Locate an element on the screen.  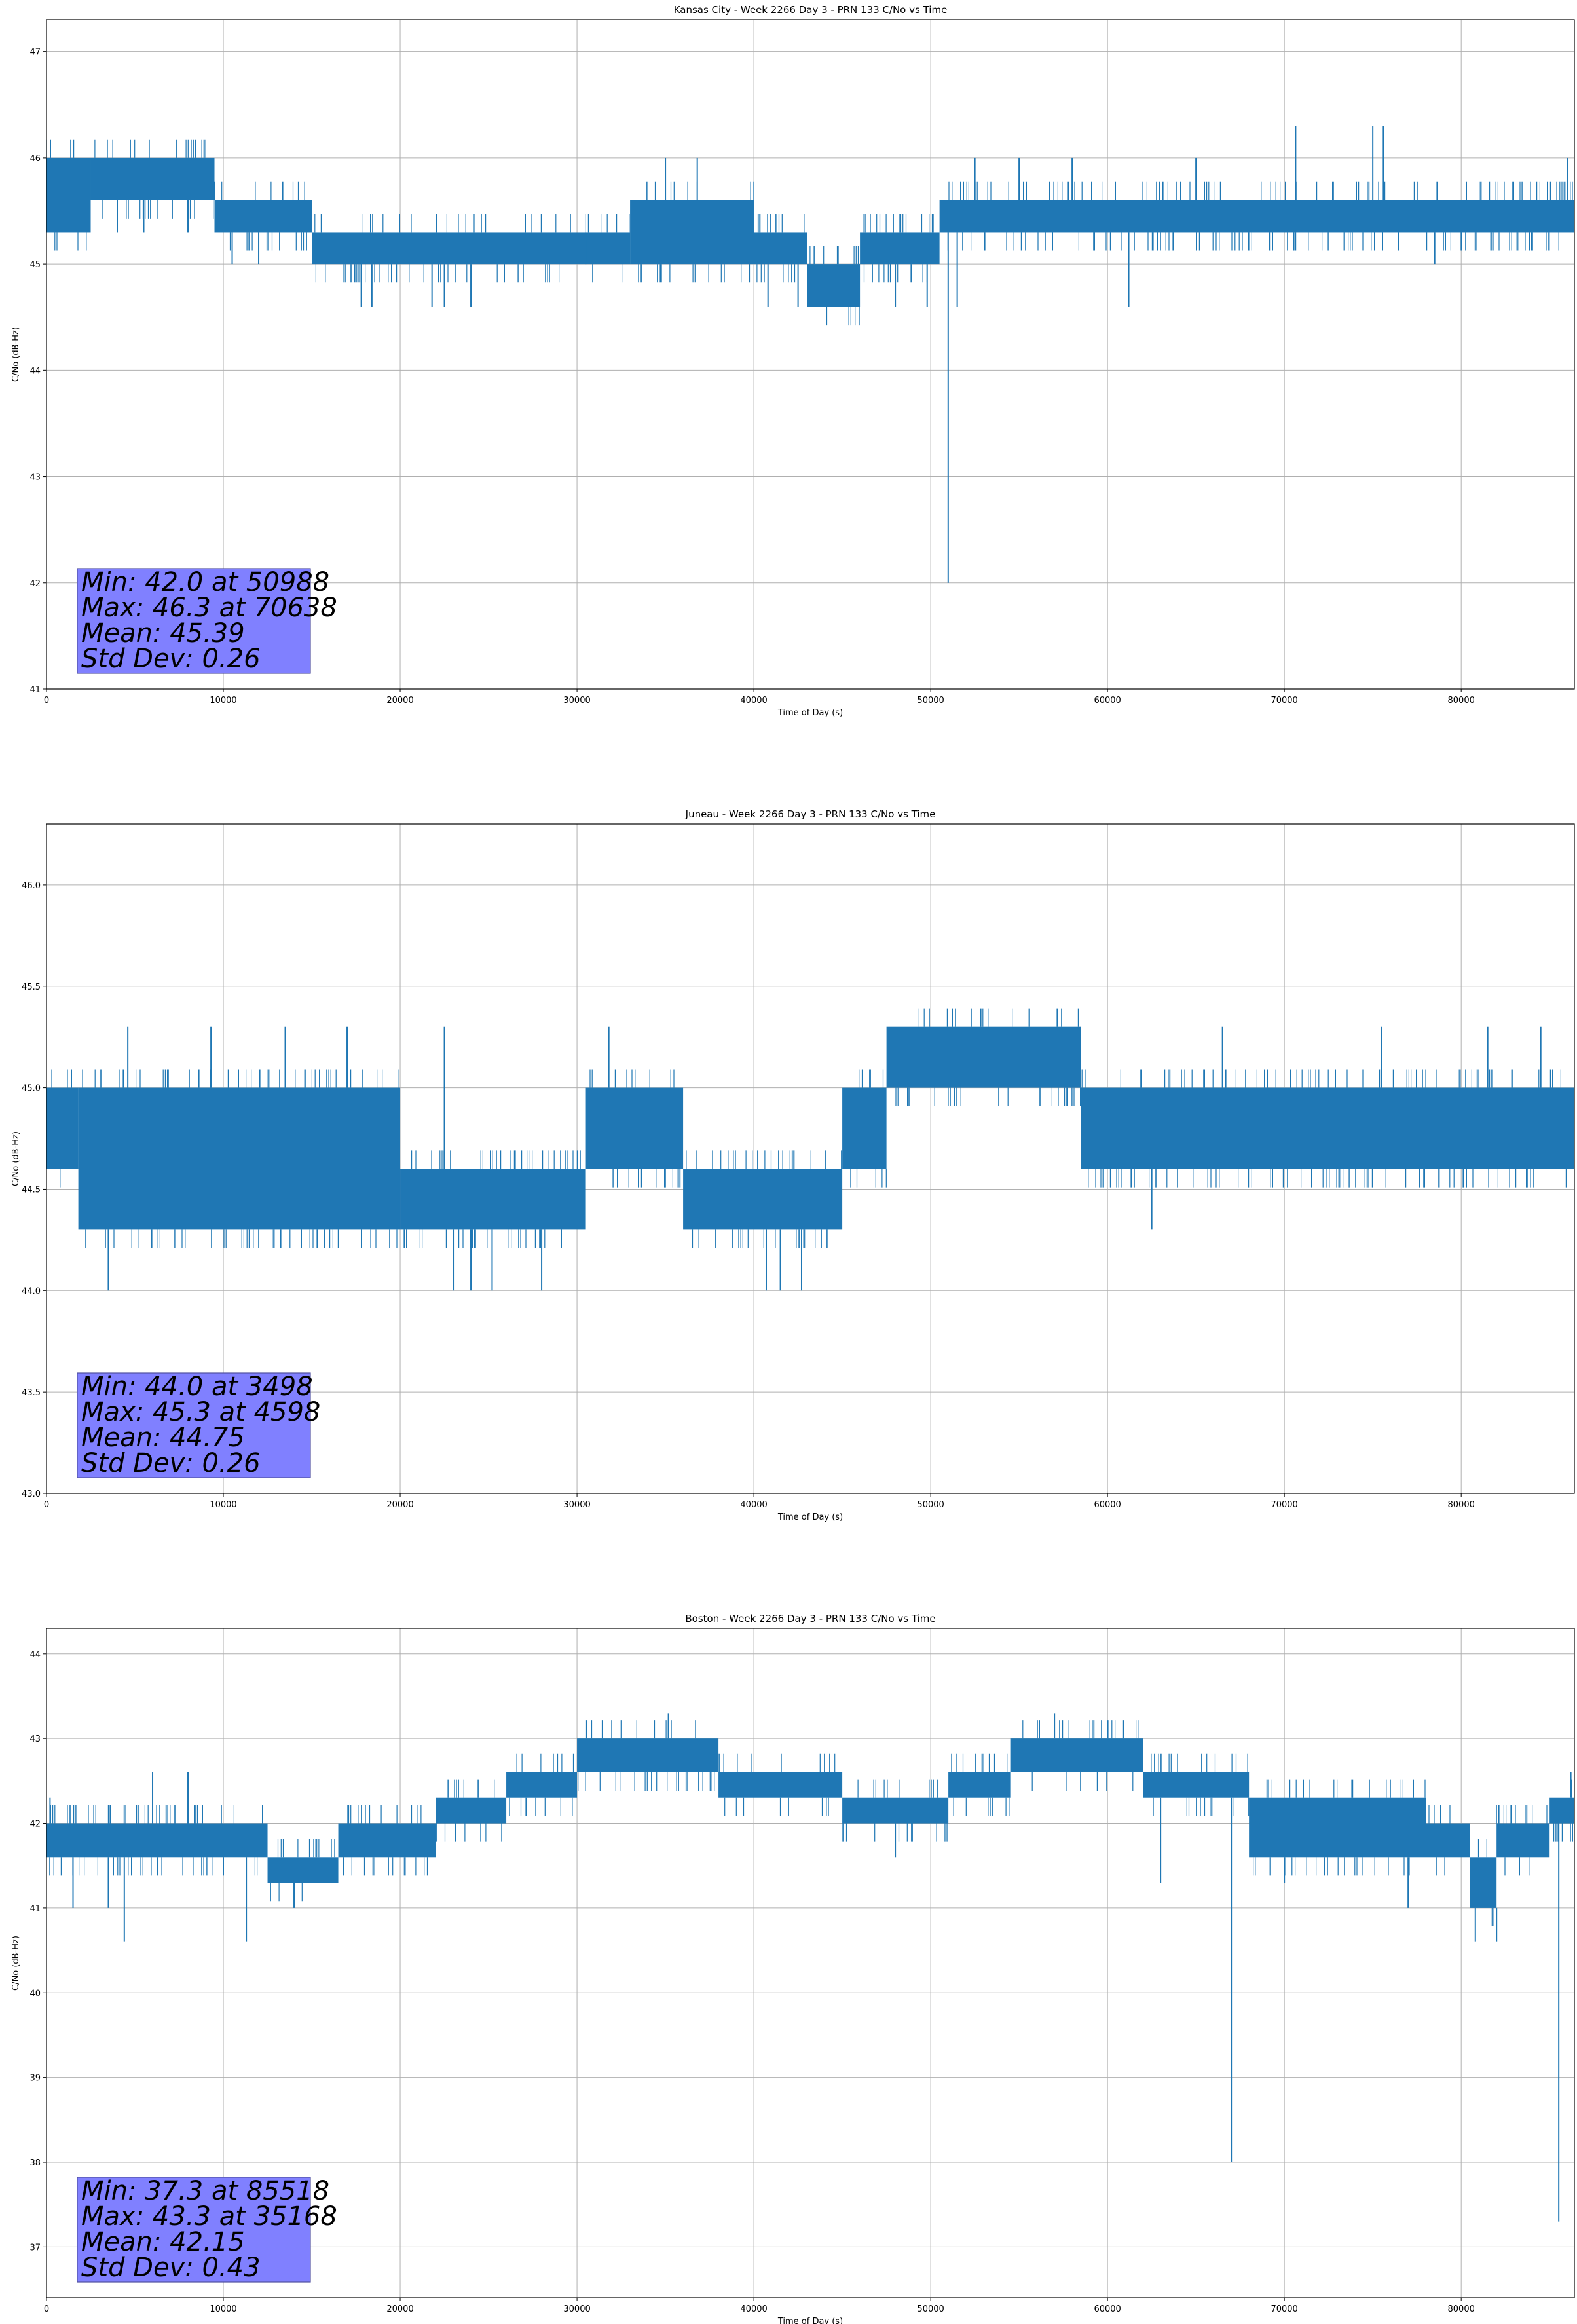
y-tick-label: 38 is located at coordinates (35, 2163).